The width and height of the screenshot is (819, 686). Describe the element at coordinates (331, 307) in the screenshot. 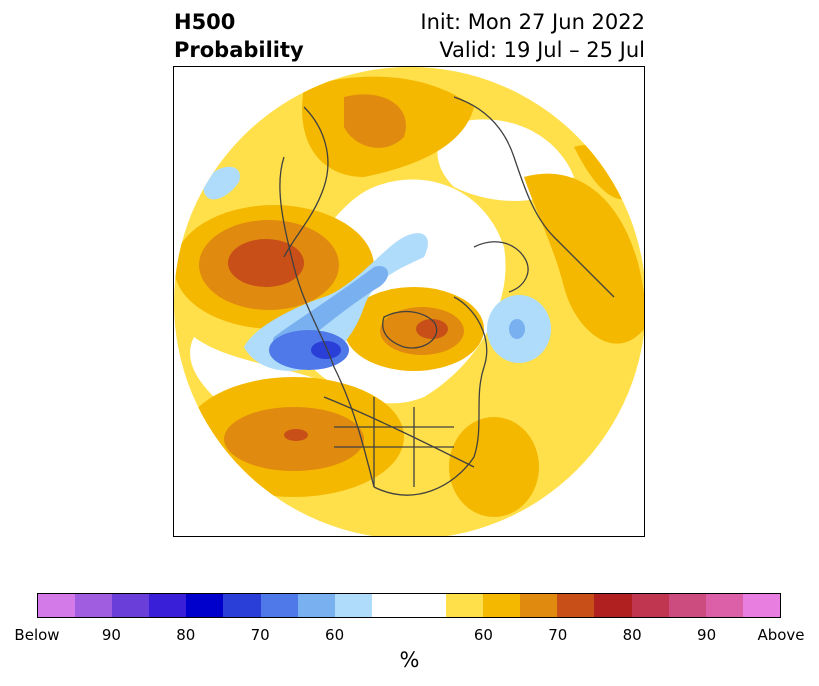

I see `canada-mid-blue` at that location.